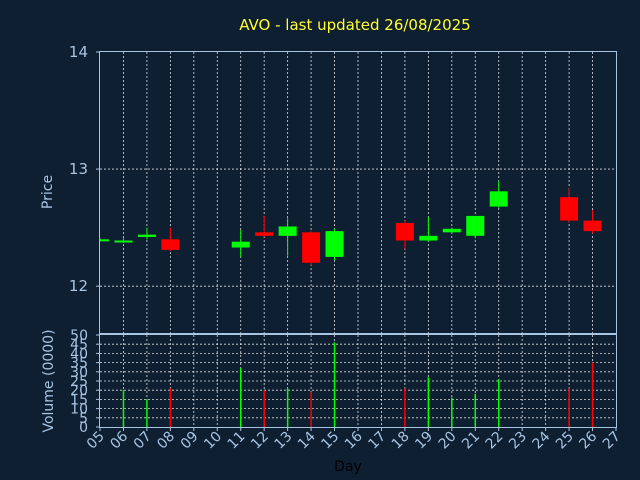 The height and width of the screenshot is (480, 640). Describe the element at coordinates (143, 441) in the screenshot. I see `day-tick-label: 07` at that location.